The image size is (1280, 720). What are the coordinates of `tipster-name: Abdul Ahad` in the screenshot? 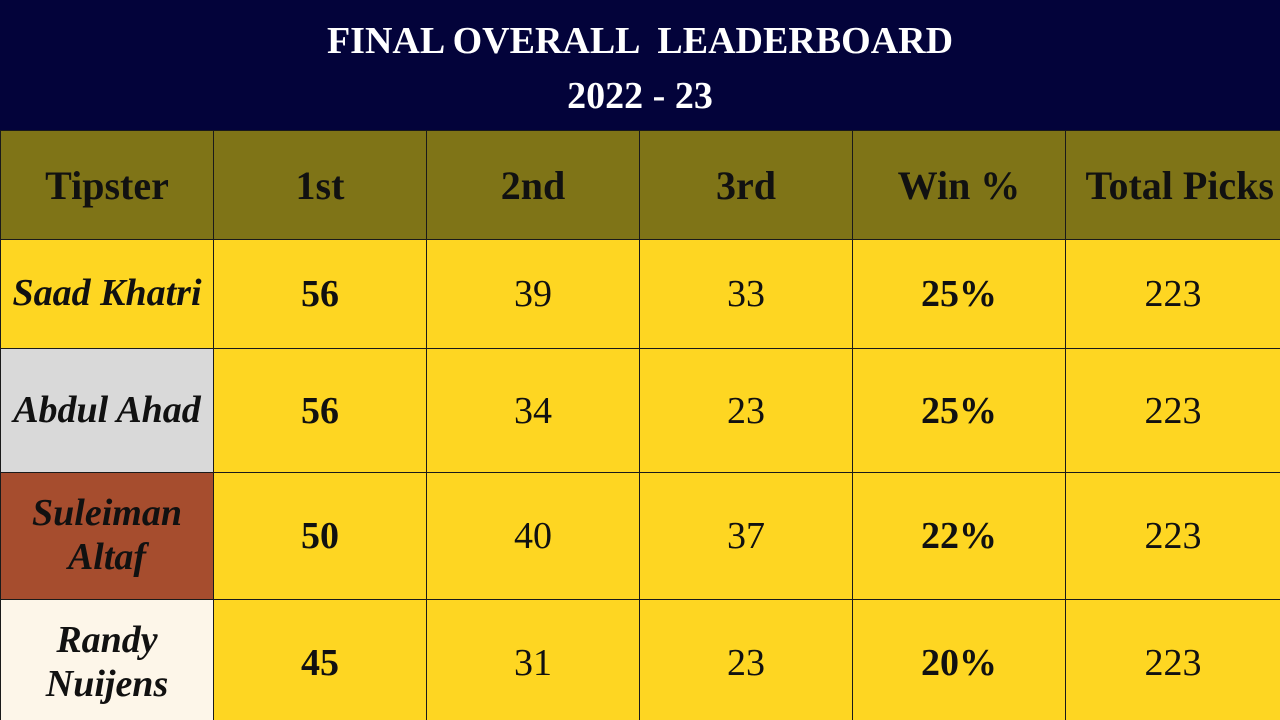 It's located at (107, 410).